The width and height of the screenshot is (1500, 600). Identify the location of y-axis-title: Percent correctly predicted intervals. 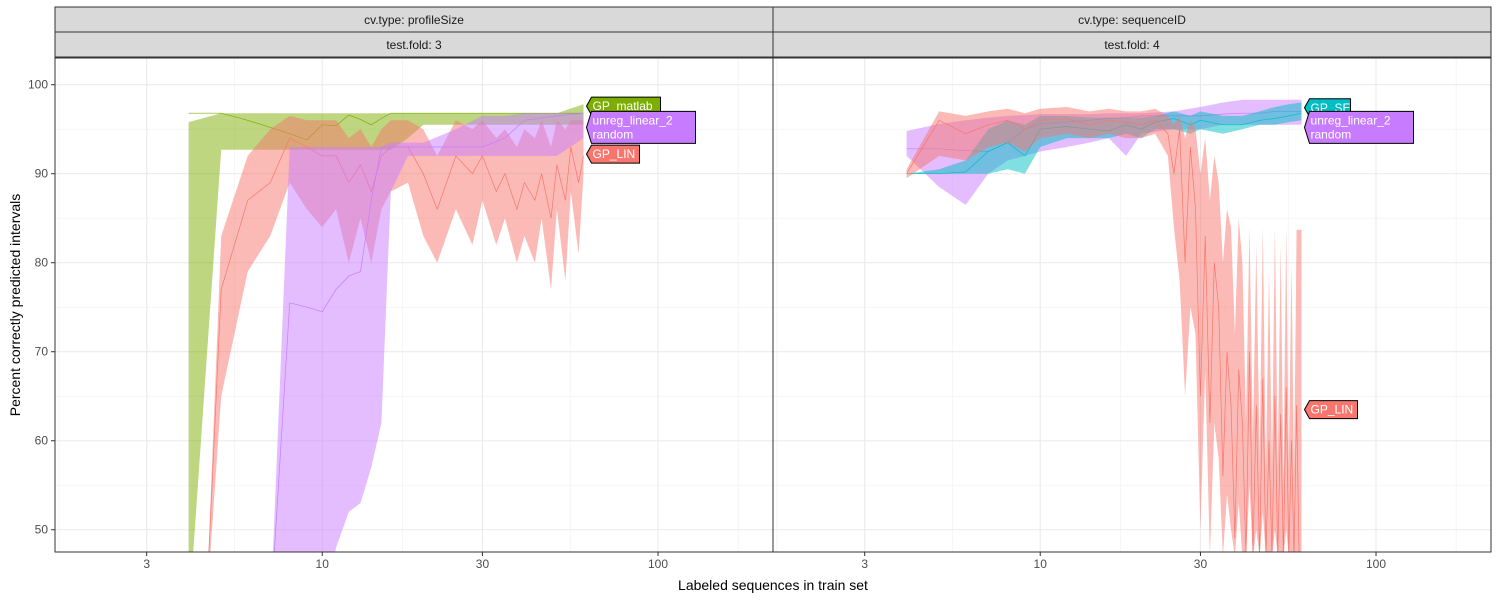
(15, 305).